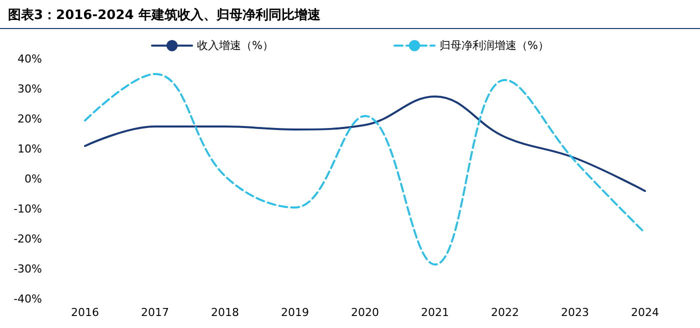  I want to click on y-tick-label: -20%, so click(28, 239).